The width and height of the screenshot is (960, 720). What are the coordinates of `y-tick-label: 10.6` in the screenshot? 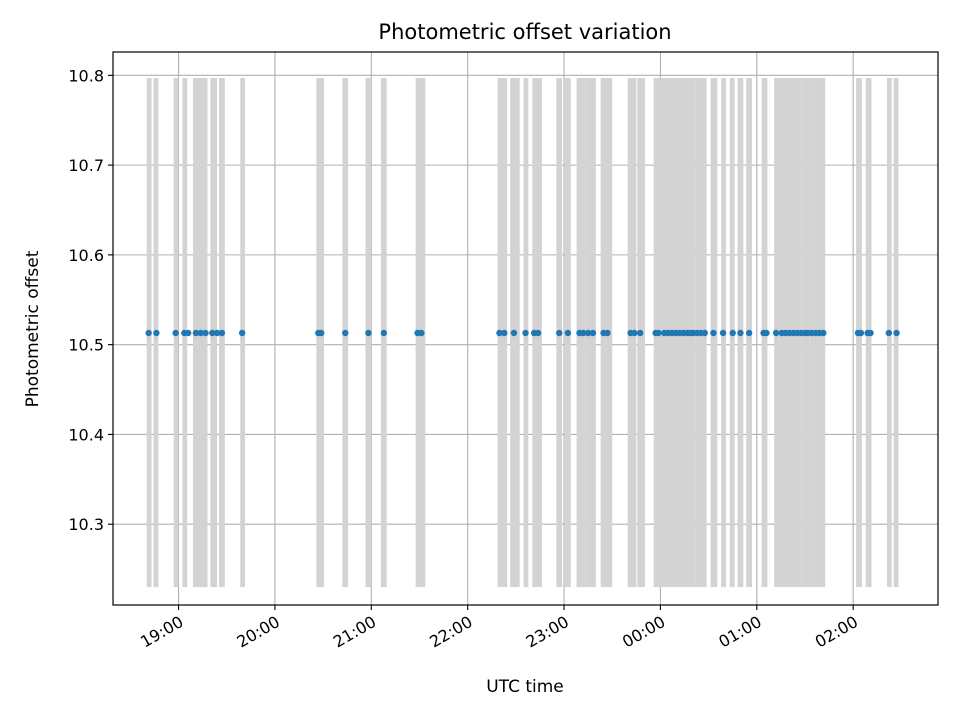 It's located at (86, 255).